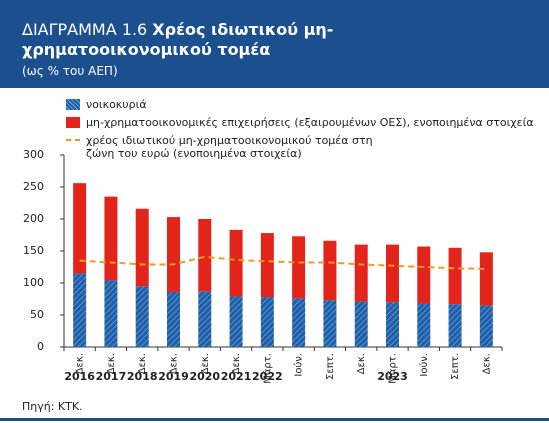 The width and height of the screenshot is (549, 423). Describe the element at coordinates (40, 346) in the screenshot. I see `y-tick-label: 0` at that location.